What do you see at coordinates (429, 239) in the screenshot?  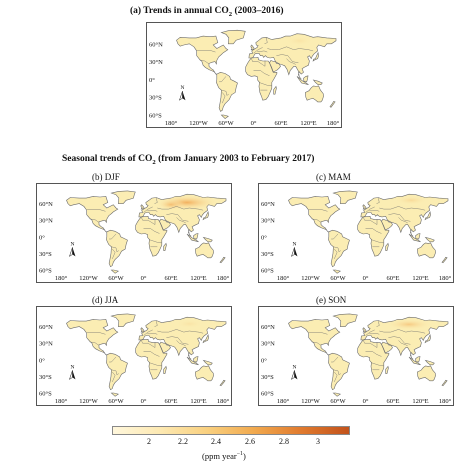 I see `landmass-new-guinea` at bounding box center [429, 239].